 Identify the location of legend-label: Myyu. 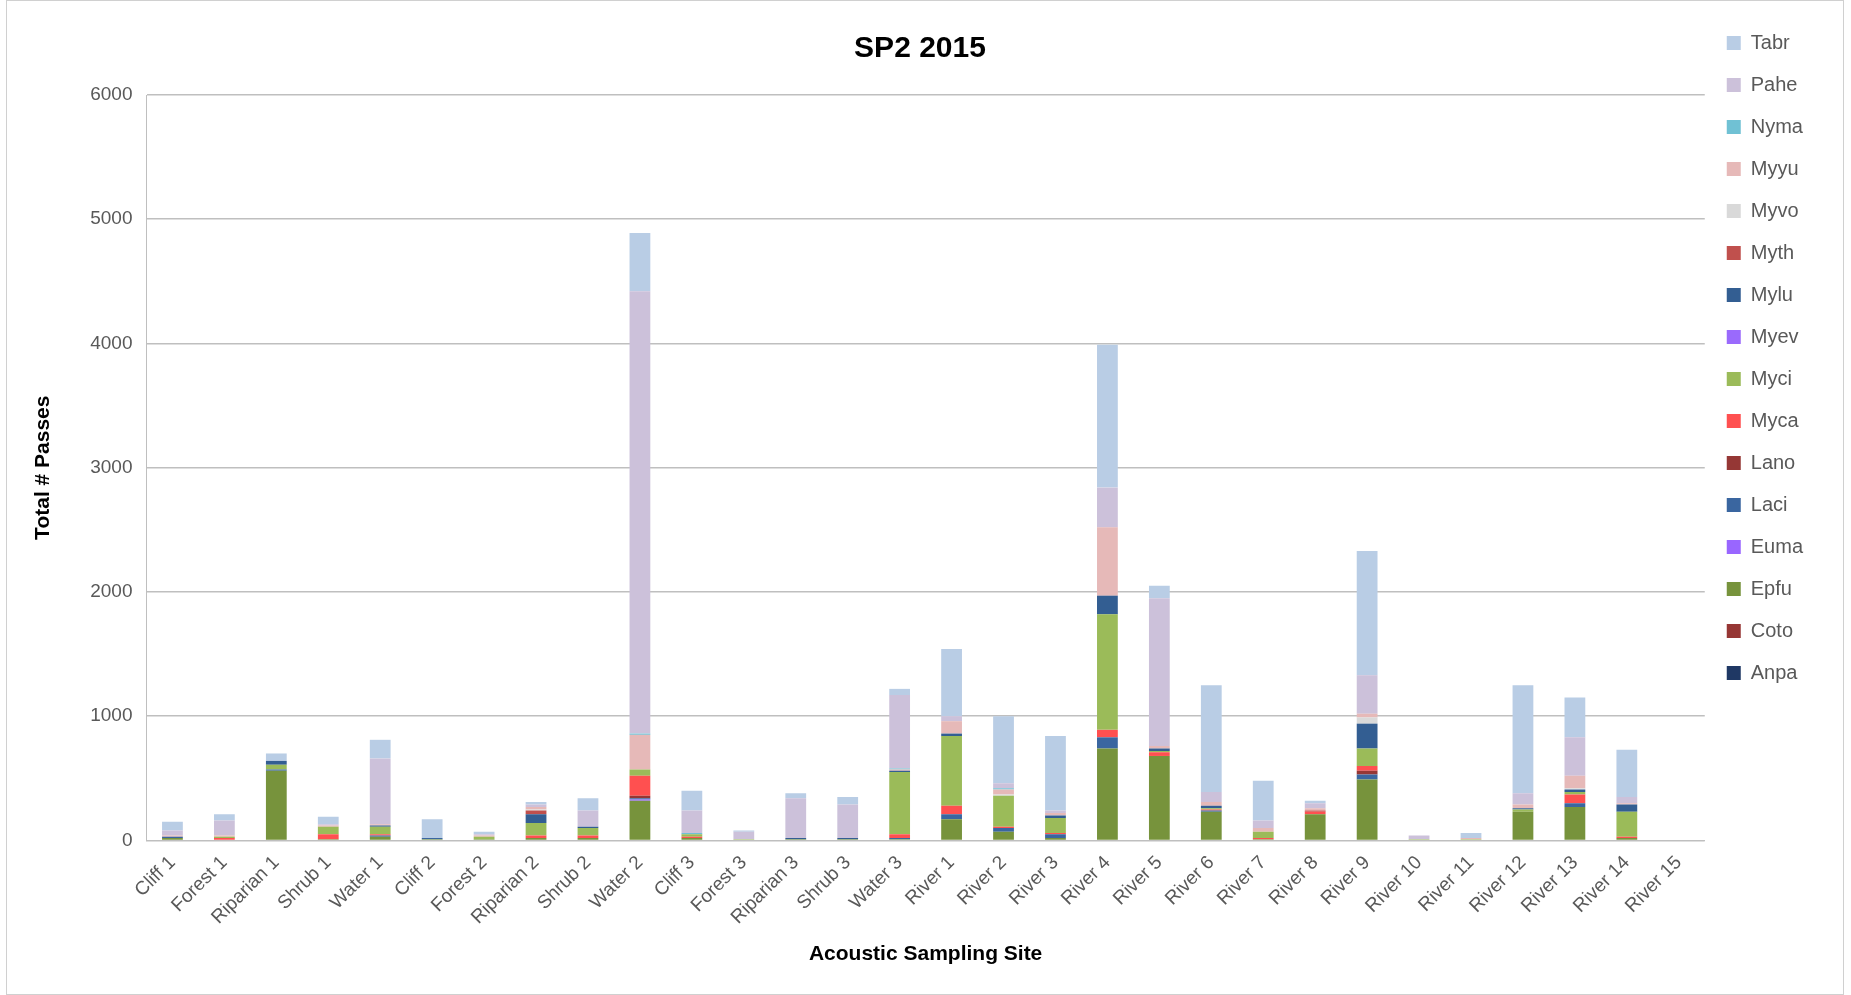
(1774, 167).